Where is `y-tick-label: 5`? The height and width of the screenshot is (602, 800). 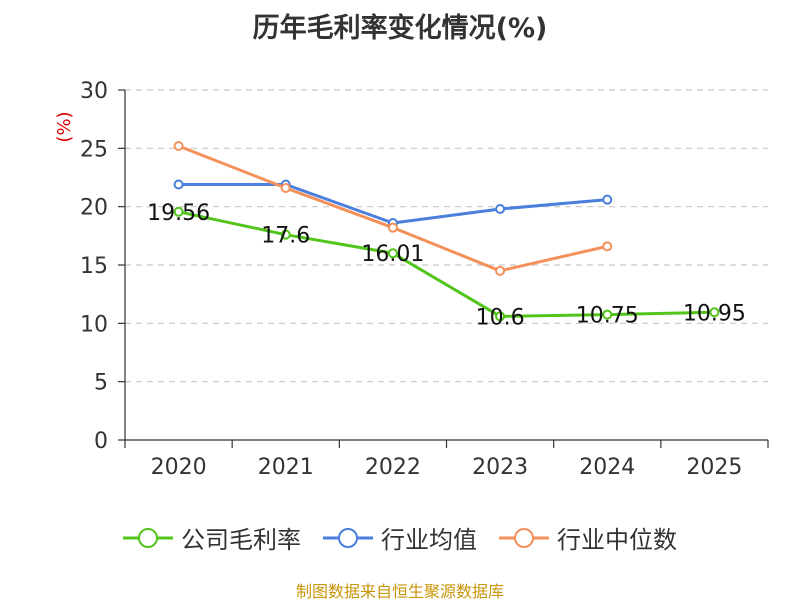 y-tick-label: 5 is located at coordinates (101, 383).